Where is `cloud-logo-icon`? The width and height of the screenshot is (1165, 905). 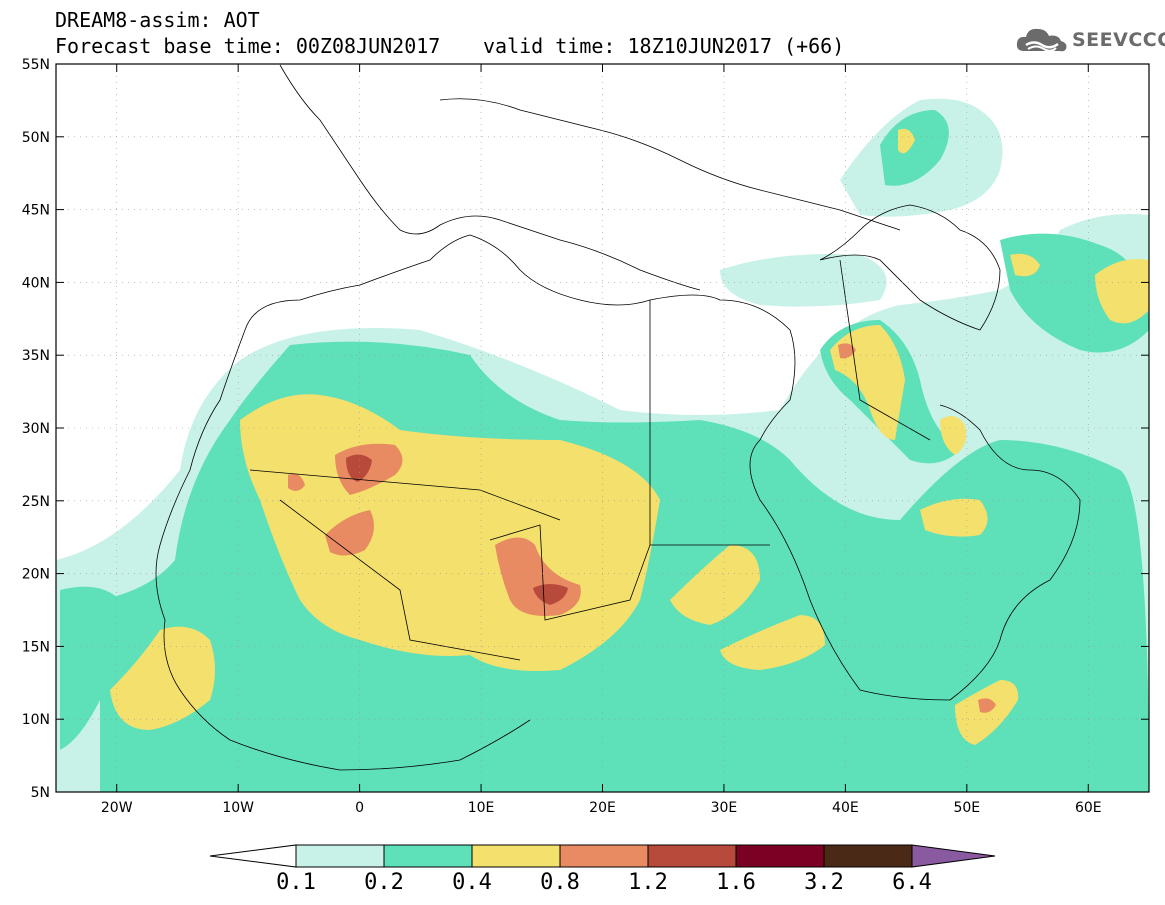
cloud-logo-icon is located at coordinates (1041, 40).